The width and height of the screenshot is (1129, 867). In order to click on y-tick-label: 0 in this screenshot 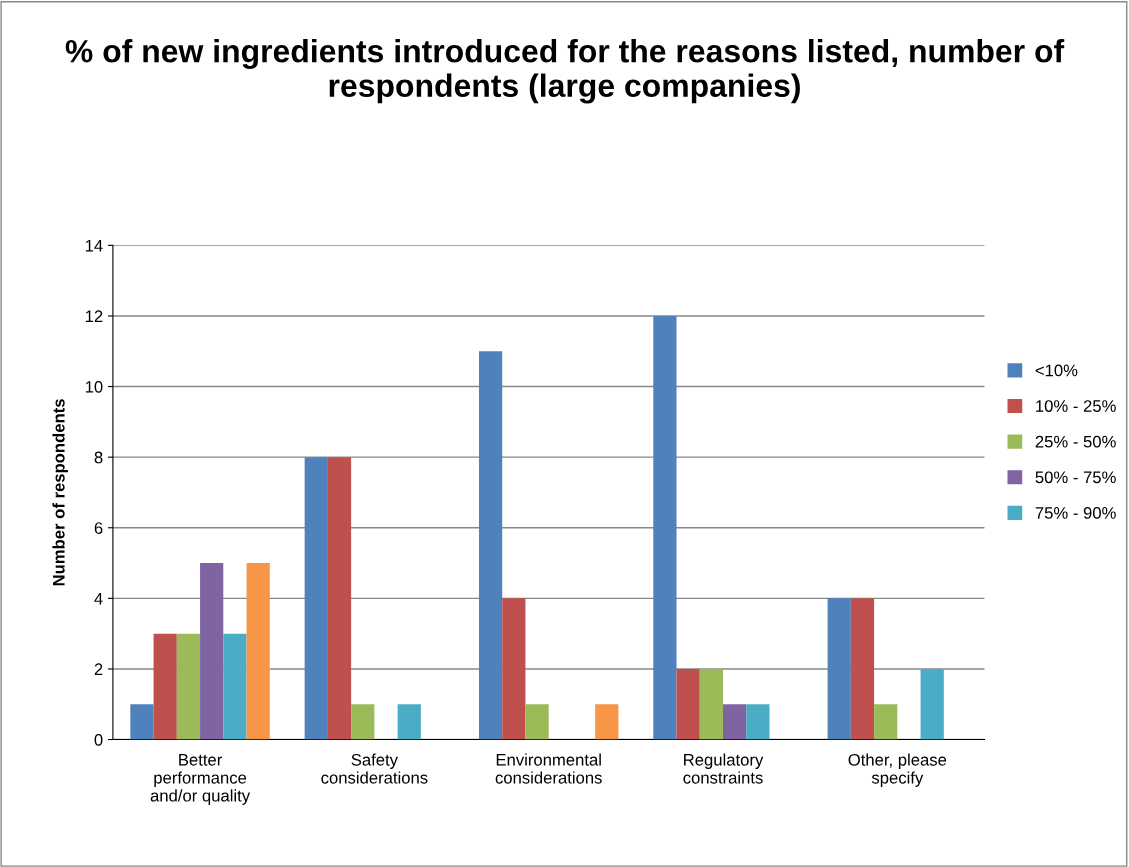, I will do `click(98, 739)`.